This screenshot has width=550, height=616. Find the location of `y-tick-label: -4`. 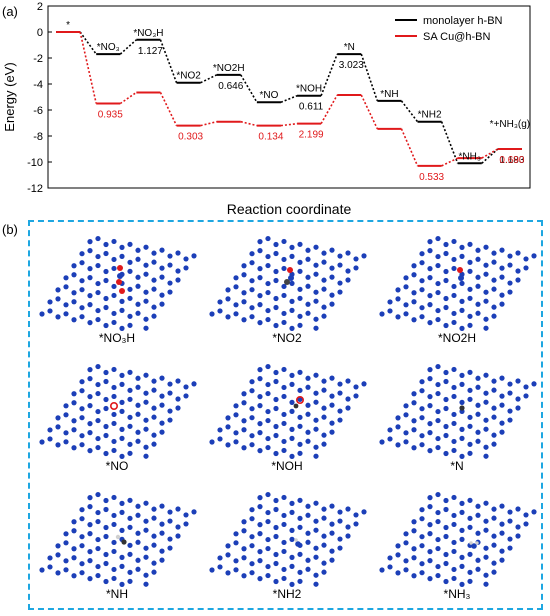

y-tick-label: -4 is located at coordinates (38, 85).